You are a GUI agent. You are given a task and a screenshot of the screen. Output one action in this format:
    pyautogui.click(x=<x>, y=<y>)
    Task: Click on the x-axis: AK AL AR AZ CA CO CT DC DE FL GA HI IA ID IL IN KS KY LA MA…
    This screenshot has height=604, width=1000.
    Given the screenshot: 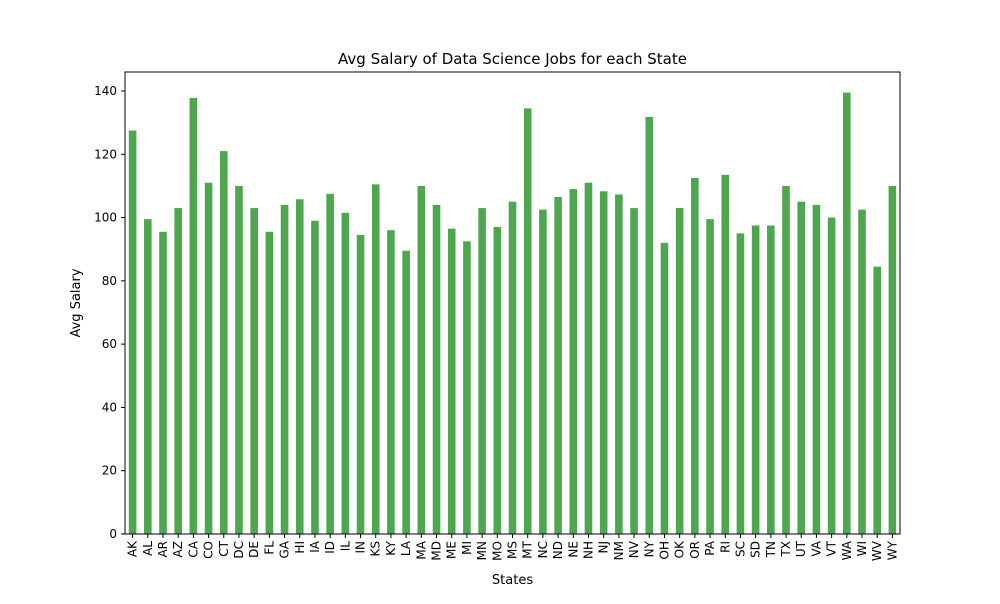 What is the action you would take?
    pyautogui.click(x=512, y=547)
    